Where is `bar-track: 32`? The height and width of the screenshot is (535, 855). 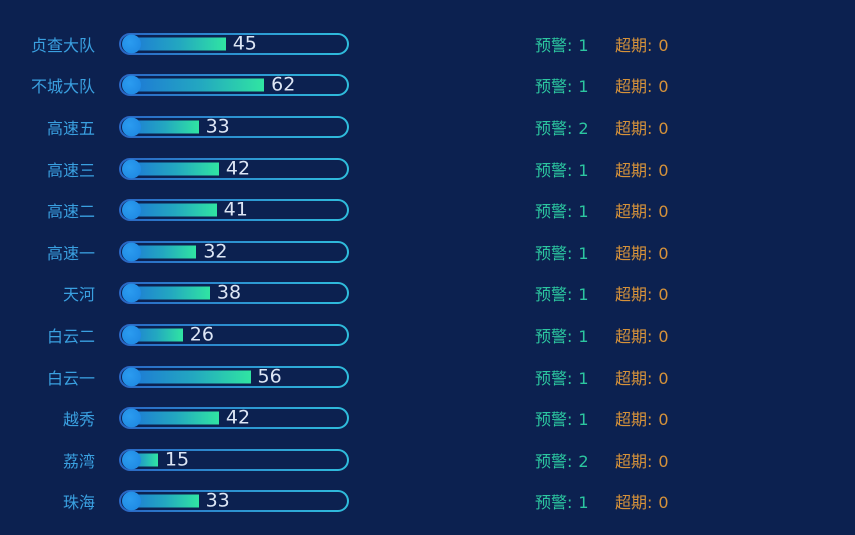 bar-track: 32 is located at coordinates (234, 251).